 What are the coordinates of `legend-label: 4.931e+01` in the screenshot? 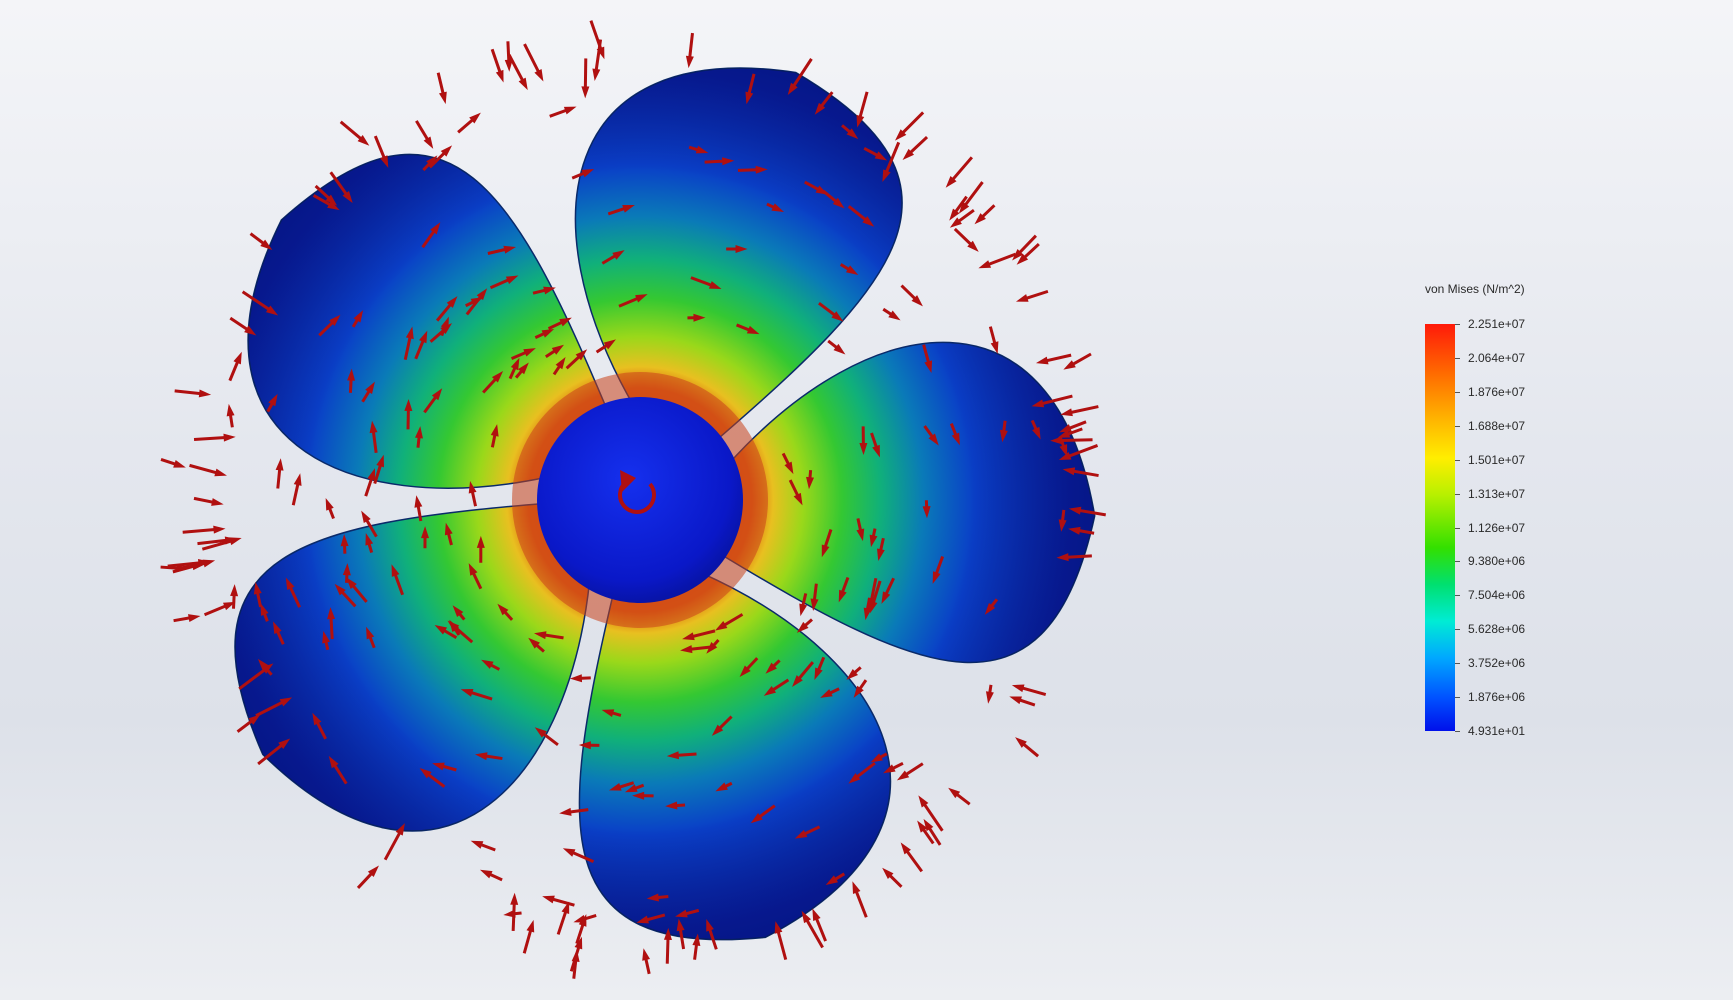 It's located at (1497, 731).